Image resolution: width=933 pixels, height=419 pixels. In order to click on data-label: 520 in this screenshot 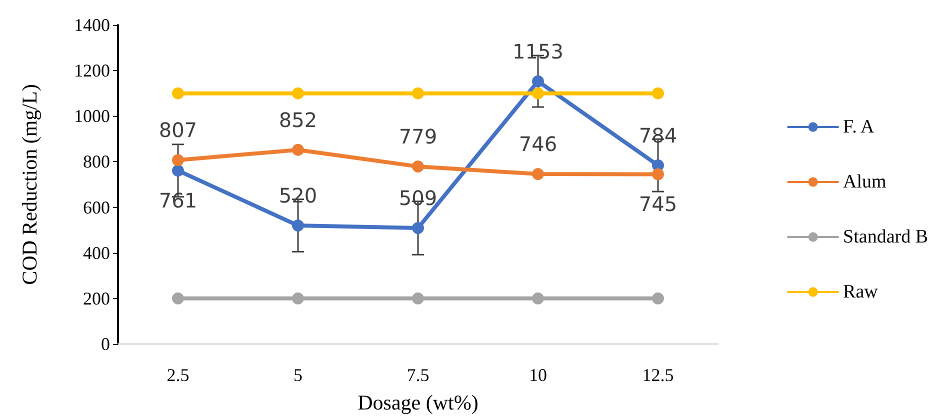, I will do `click(298, 196)`.